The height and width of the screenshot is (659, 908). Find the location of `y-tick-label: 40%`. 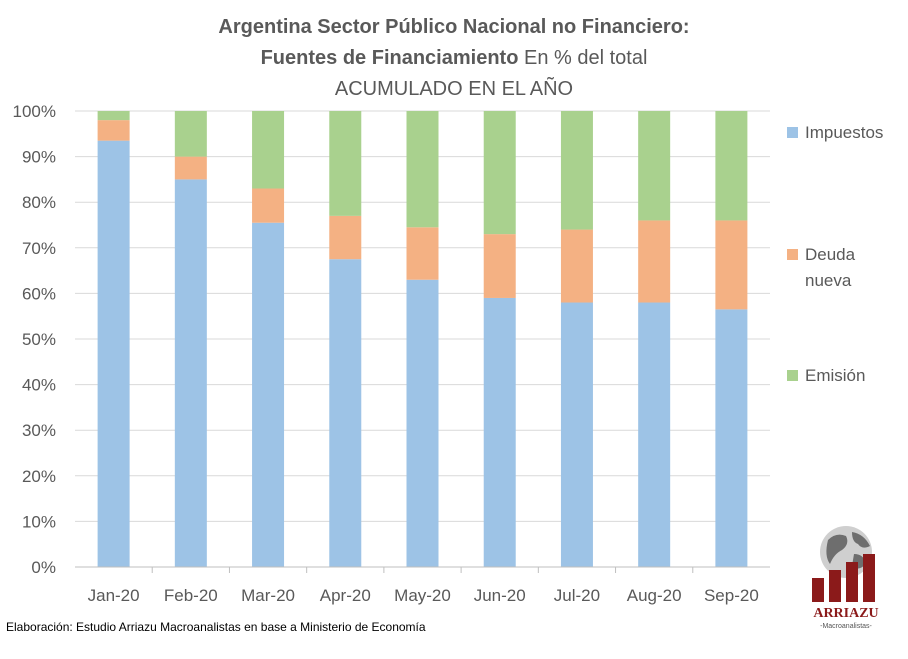

y-tick-label: 40% is located at coordinates (39, 385).